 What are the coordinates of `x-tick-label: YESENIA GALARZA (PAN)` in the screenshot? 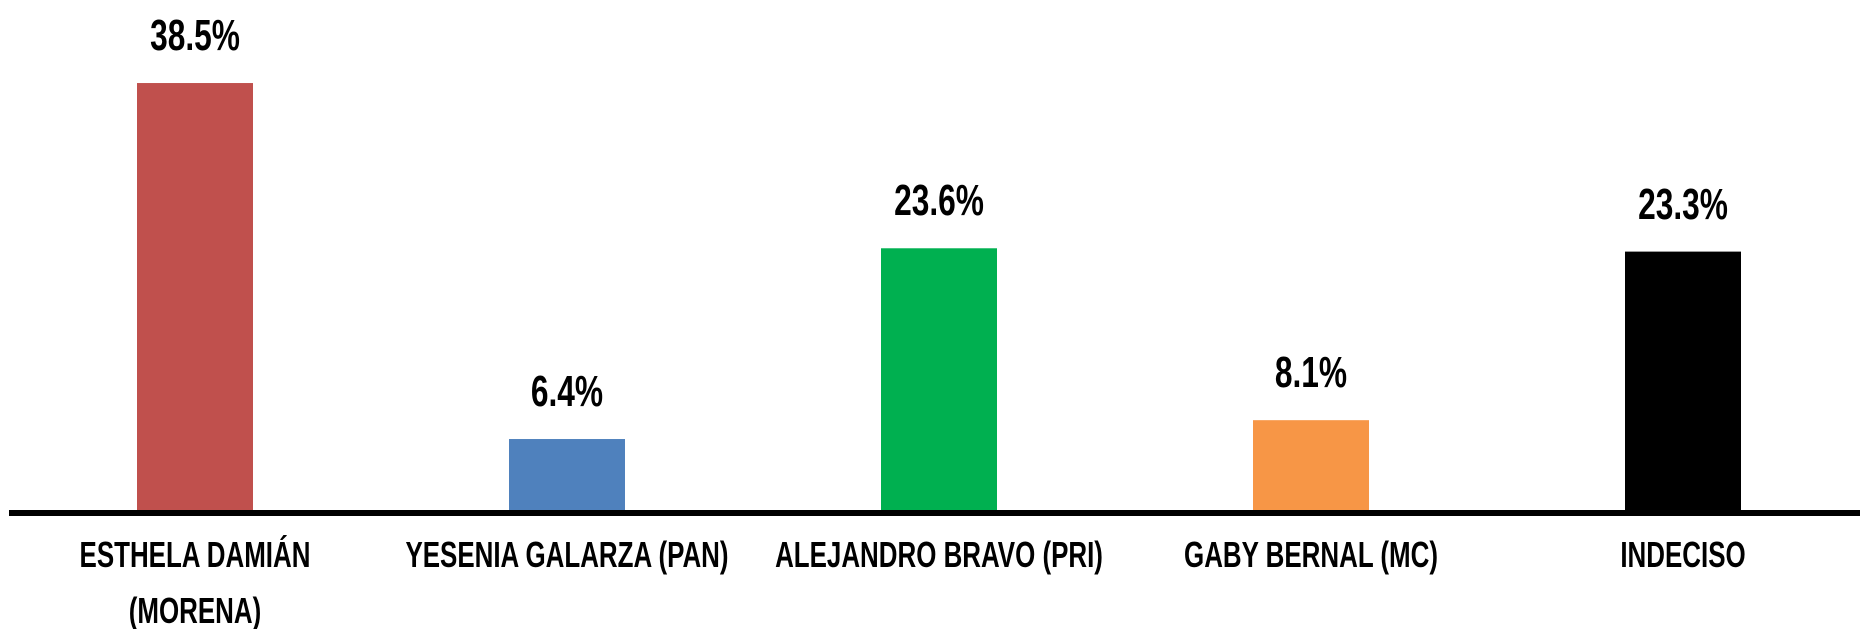 It's located at (567, 554).